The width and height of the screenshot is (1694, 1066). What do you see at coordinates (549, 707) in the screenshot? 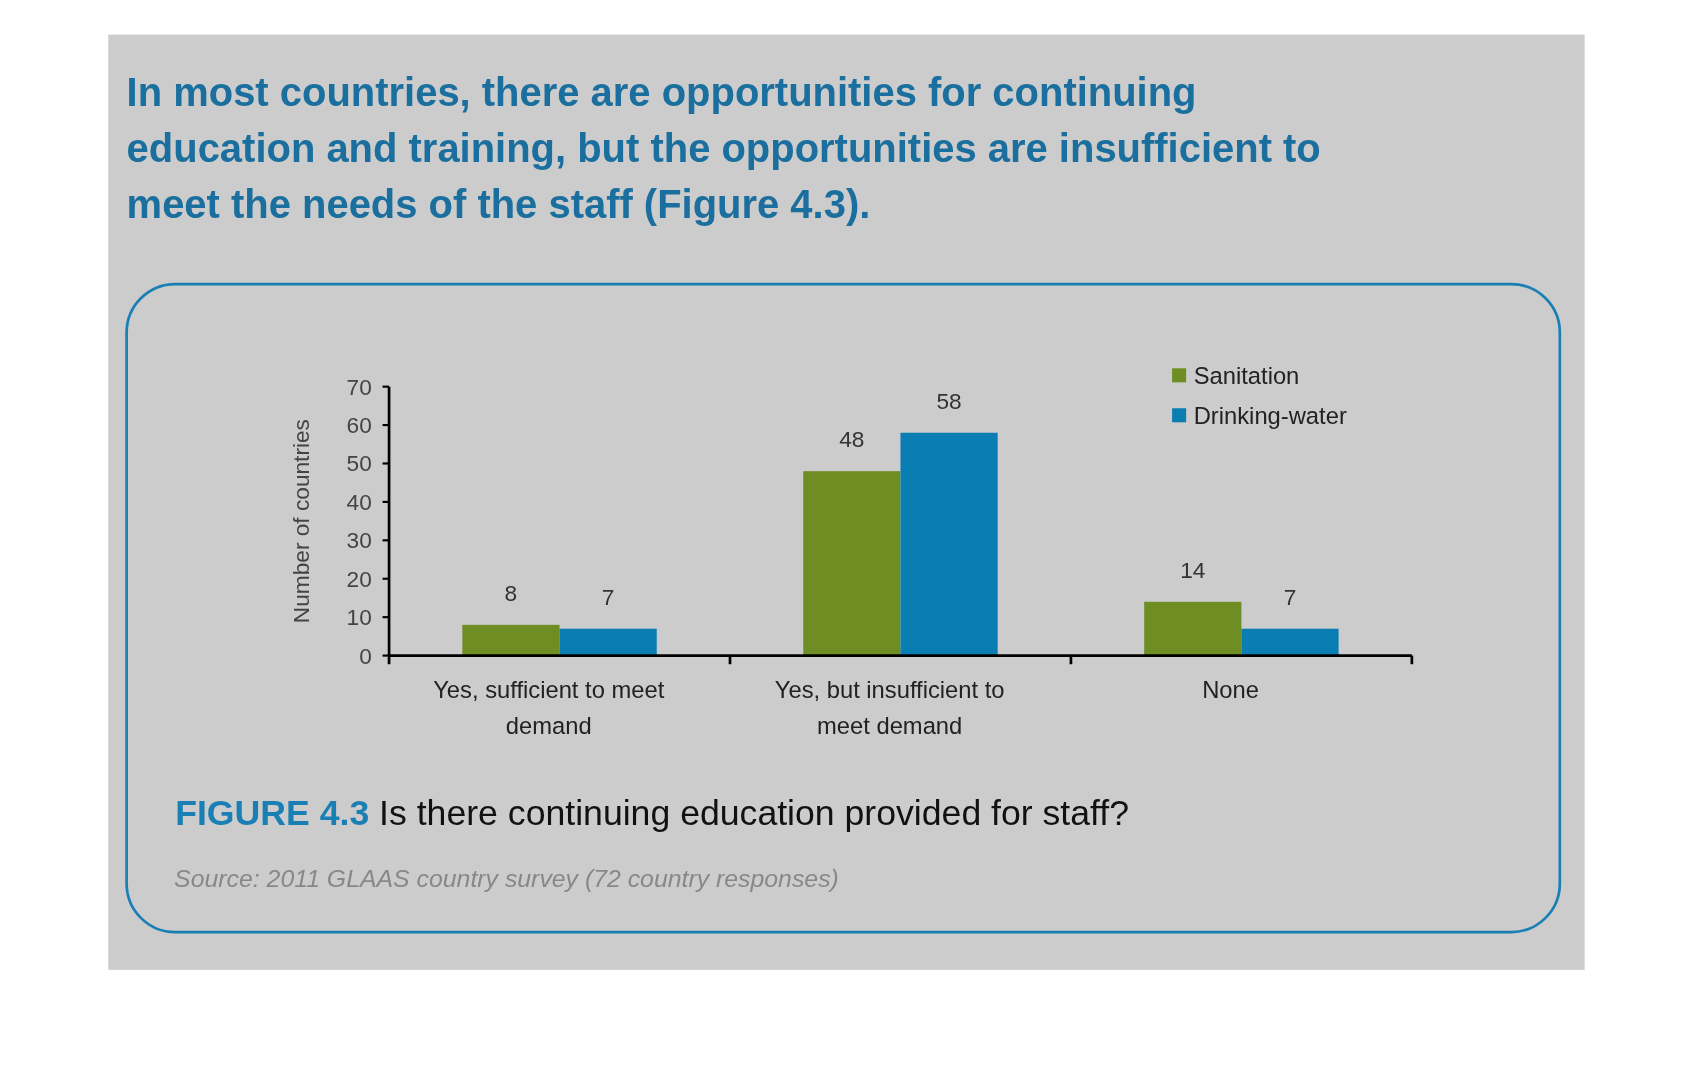
I see `x-tick-label: Yes, sufficient to meet demand` at bounding box center [549, 707].